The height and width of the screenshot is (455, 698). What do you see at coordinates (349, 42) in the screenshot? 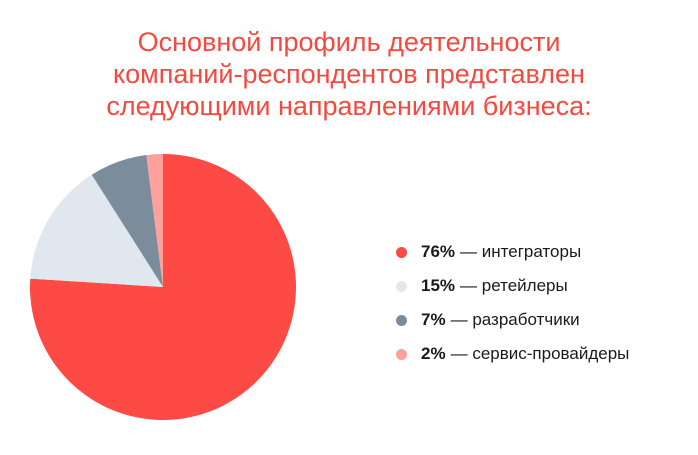
I see `chart-title-line-1: Основной профиль деятельности` at bounding box center [349, 42].